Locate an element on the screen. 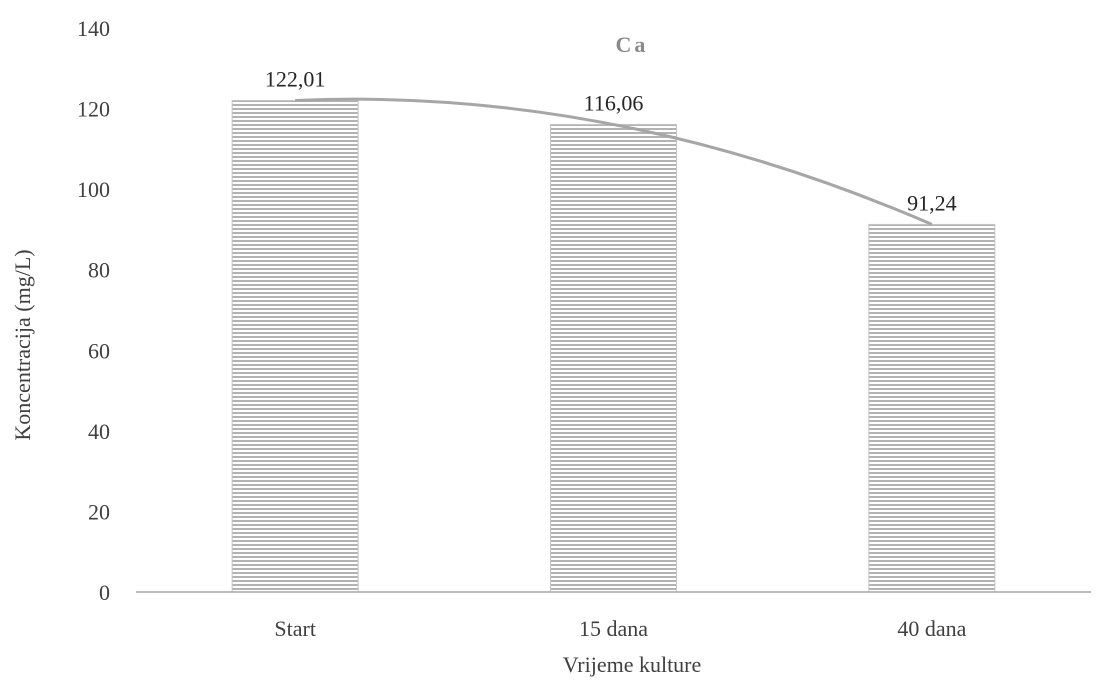  data-label: 122,01 is located at coordinates (295, 78).